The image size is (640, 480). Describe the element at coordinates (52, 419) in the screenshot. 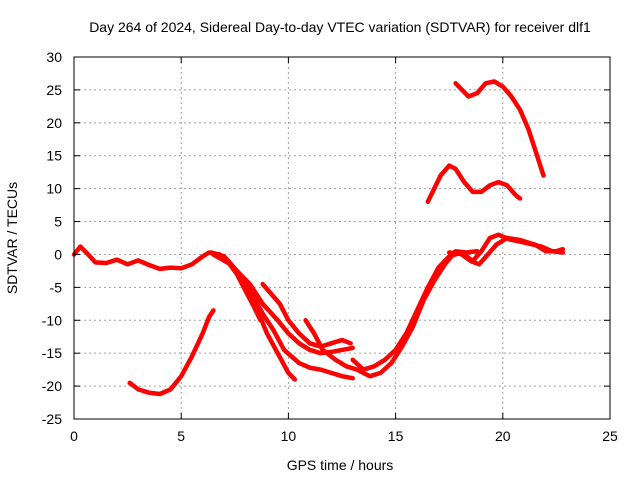

I see `y-tick-label: -25` at that location.